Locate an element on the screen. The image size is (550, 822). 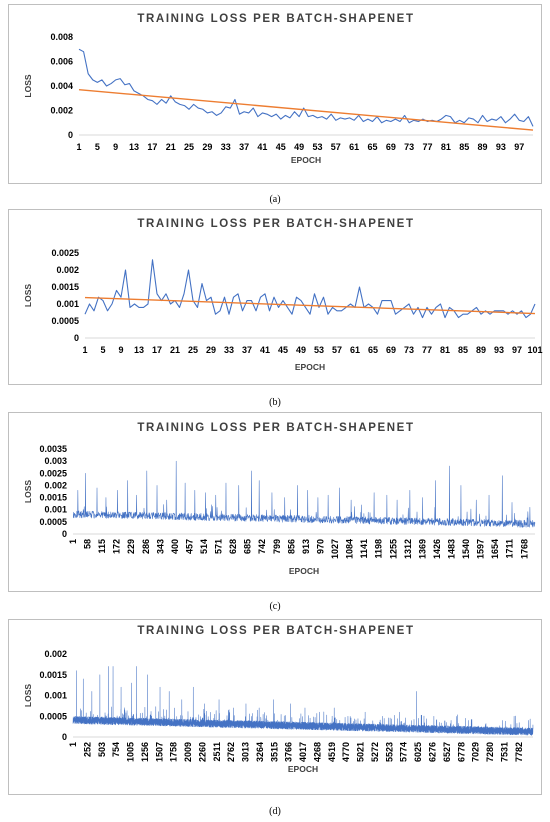
x-tick-label: 1255 is located at coordinates (393, 549).